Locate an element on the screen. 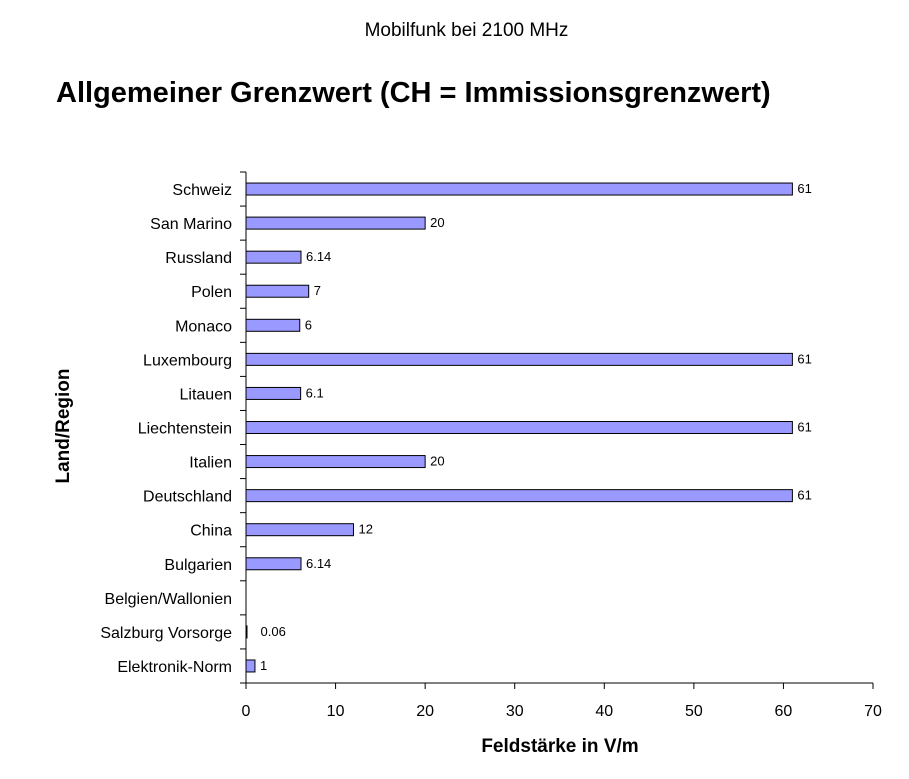 The image size is (909, 779). category-label: Litauen is located at coordinates (206, 394).